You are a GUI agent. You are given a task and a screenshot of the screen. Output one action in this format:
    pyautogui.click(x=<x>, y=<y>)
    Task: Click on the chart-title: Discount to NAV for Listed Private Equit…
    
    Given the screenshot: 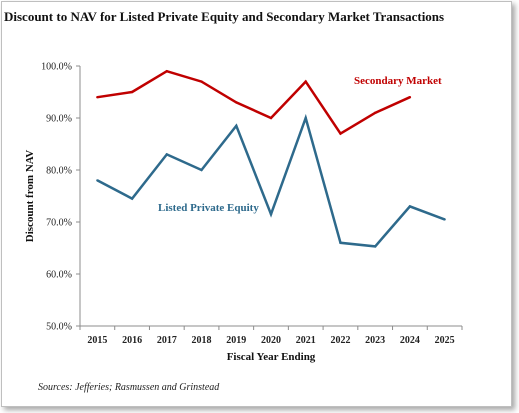 What is the action you would take?
    pyautogui.click(x=224, y=16)
    